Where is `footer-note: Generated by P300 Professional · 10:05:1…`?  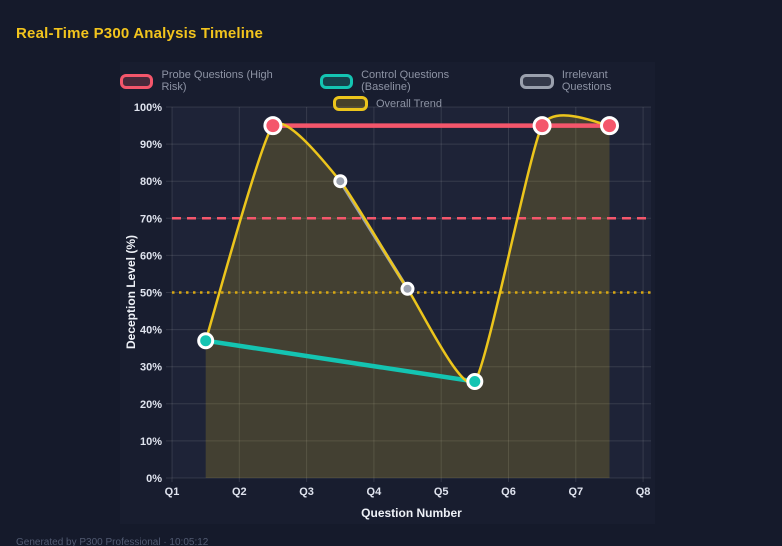 footer-note: Generated by P300 Professional · 10:05:1… is located at coordinates (112, 541).